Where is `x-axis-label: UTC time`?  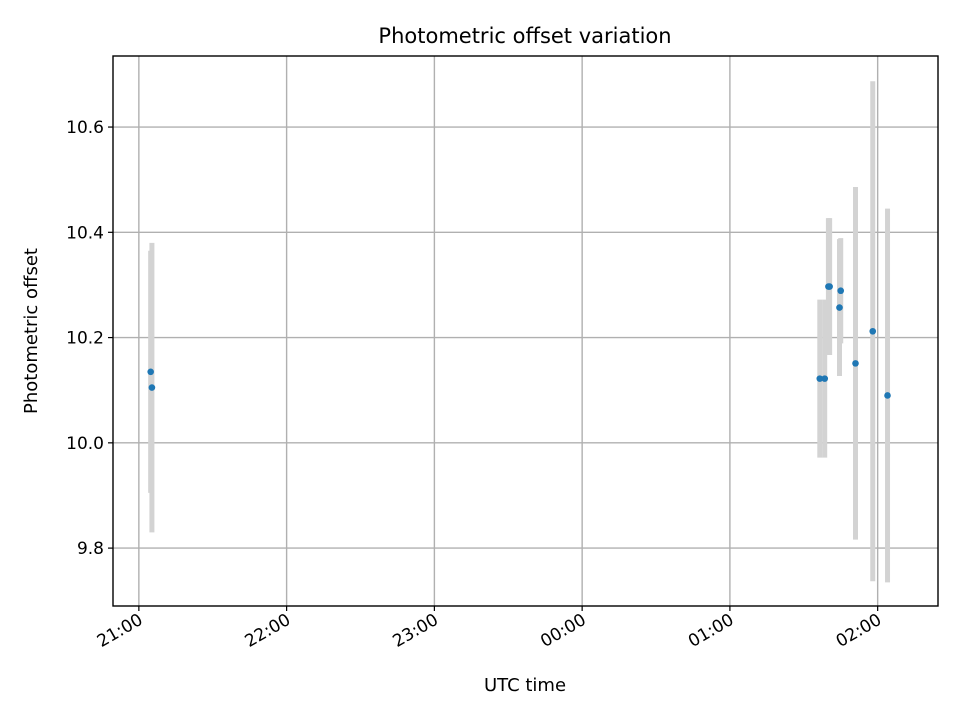
x-axis-label: UTC time is located at coordinates (525, 685).